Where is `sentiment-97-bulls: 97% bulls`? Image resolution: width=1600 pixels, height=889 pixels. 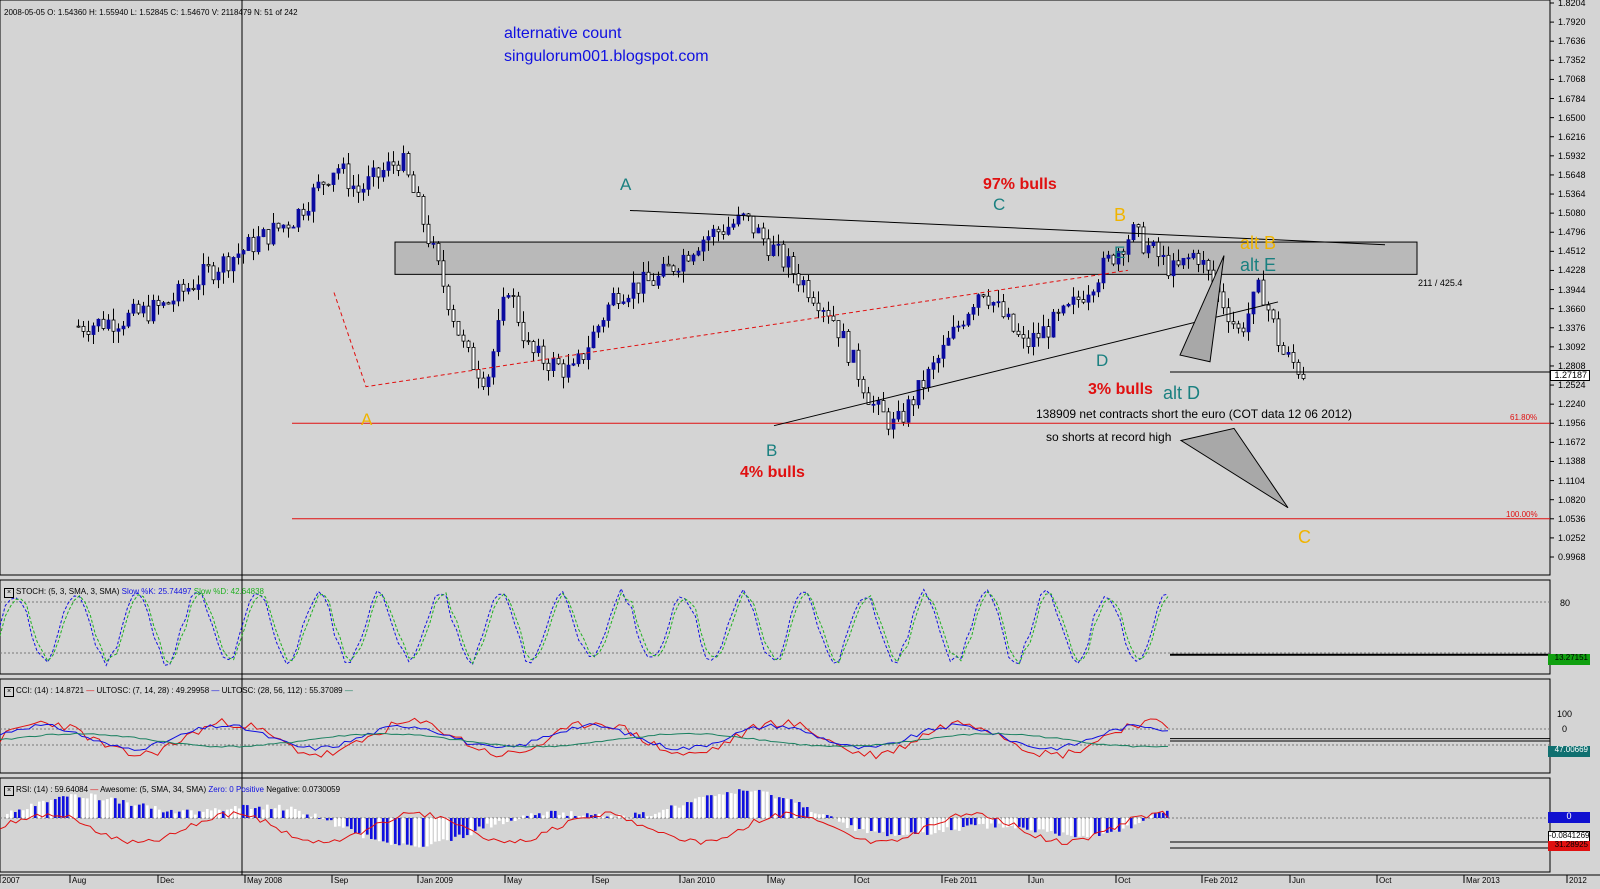
sentiment-97-bulls: 97% bulls is located at coordinates (1020, 184).